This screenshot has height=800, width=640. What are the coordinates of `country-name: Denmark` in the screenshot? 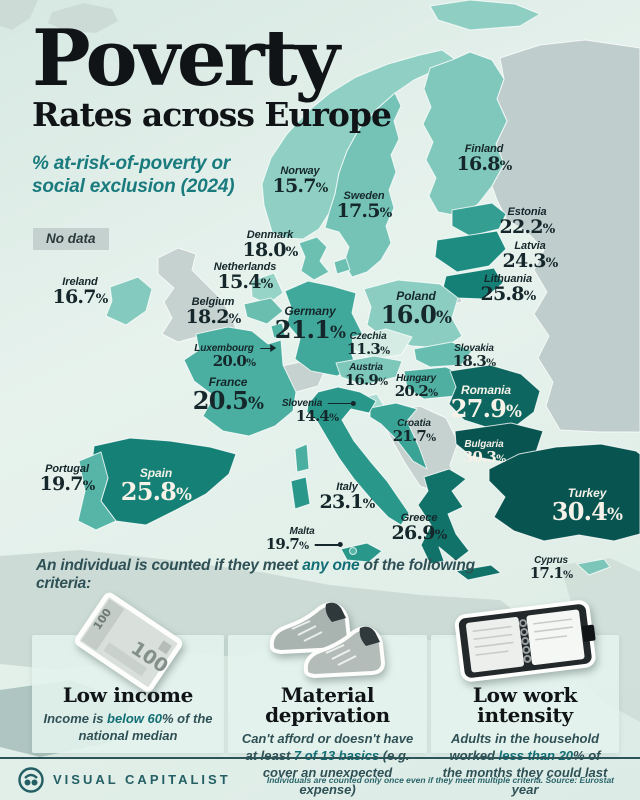 It's located at (270, 235).